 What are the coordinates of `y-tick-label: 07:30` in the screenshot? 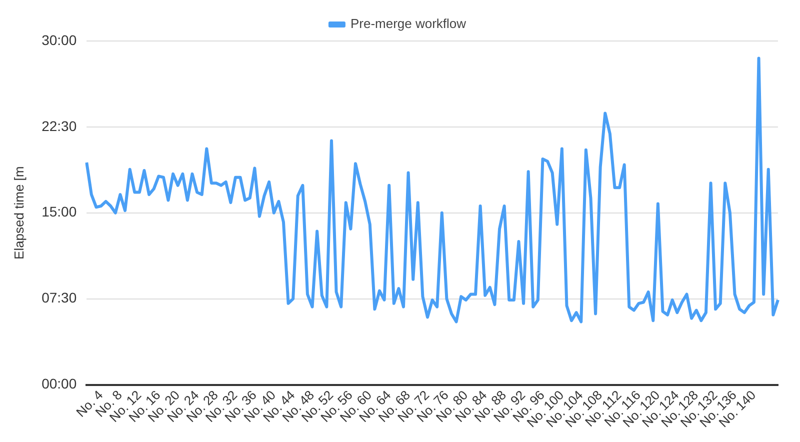 It's located at (59, 298).